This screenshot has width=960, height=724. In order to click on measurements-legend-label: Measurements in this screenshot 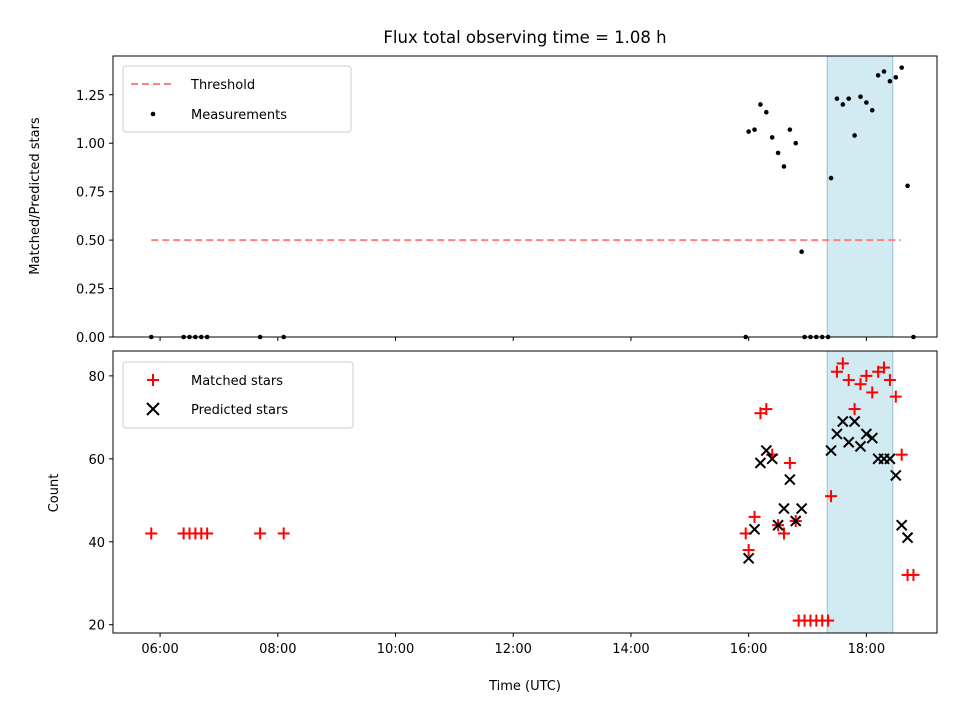, I will do `click(239, 115)`.